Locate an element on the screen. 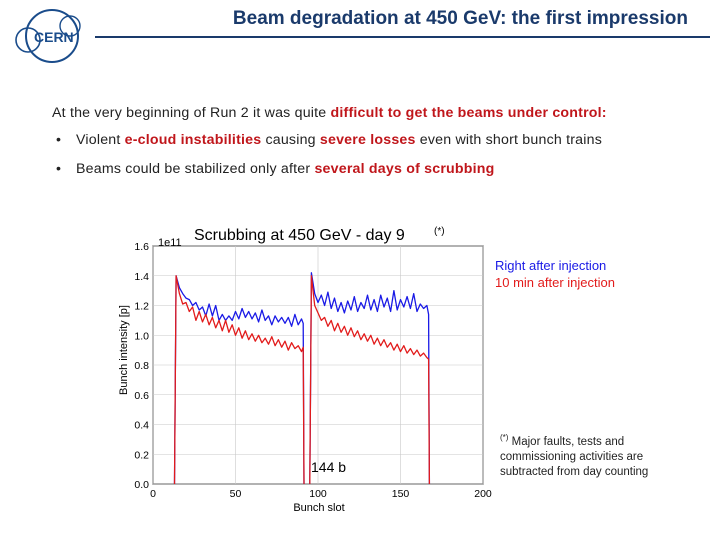 Image resolution: width=720 pixels, height=540 pixels. footnote-marker: (*) is located at coordinates (504, 437).